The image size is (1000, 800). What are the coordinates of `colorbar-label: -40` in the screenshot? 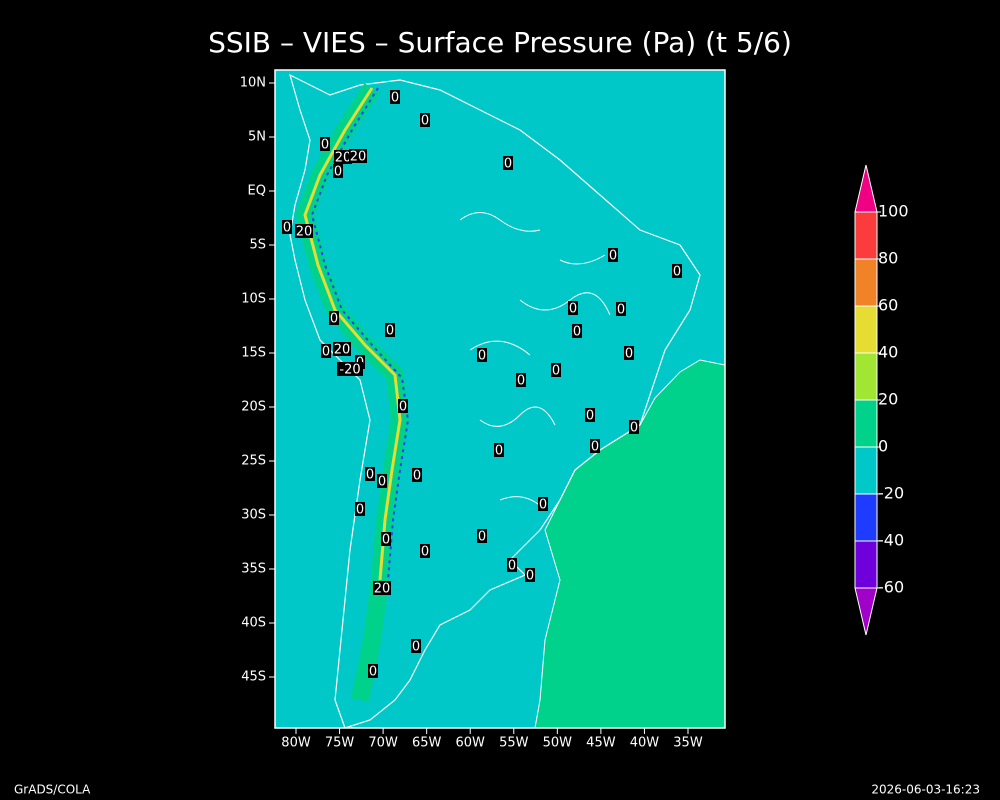 It's located at (891, 540).